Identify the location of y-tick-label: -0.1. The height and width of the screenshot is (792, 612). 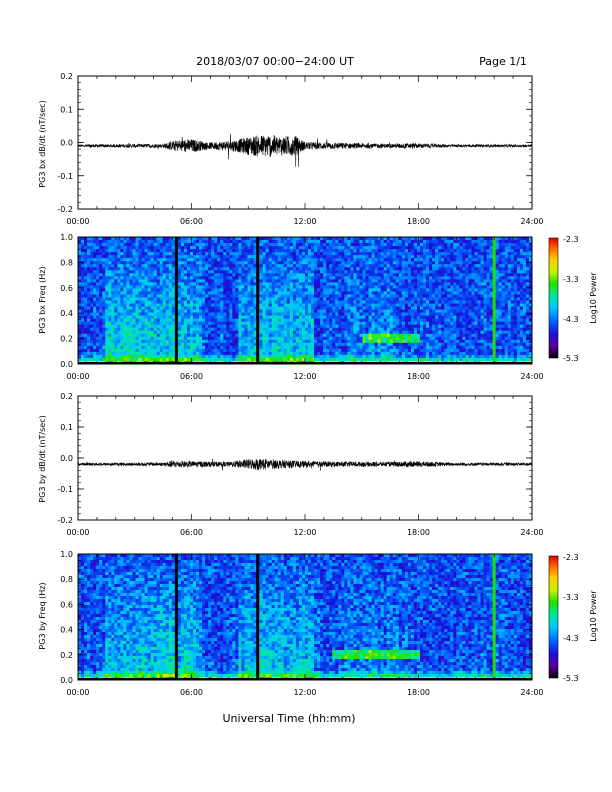
(65, 176).